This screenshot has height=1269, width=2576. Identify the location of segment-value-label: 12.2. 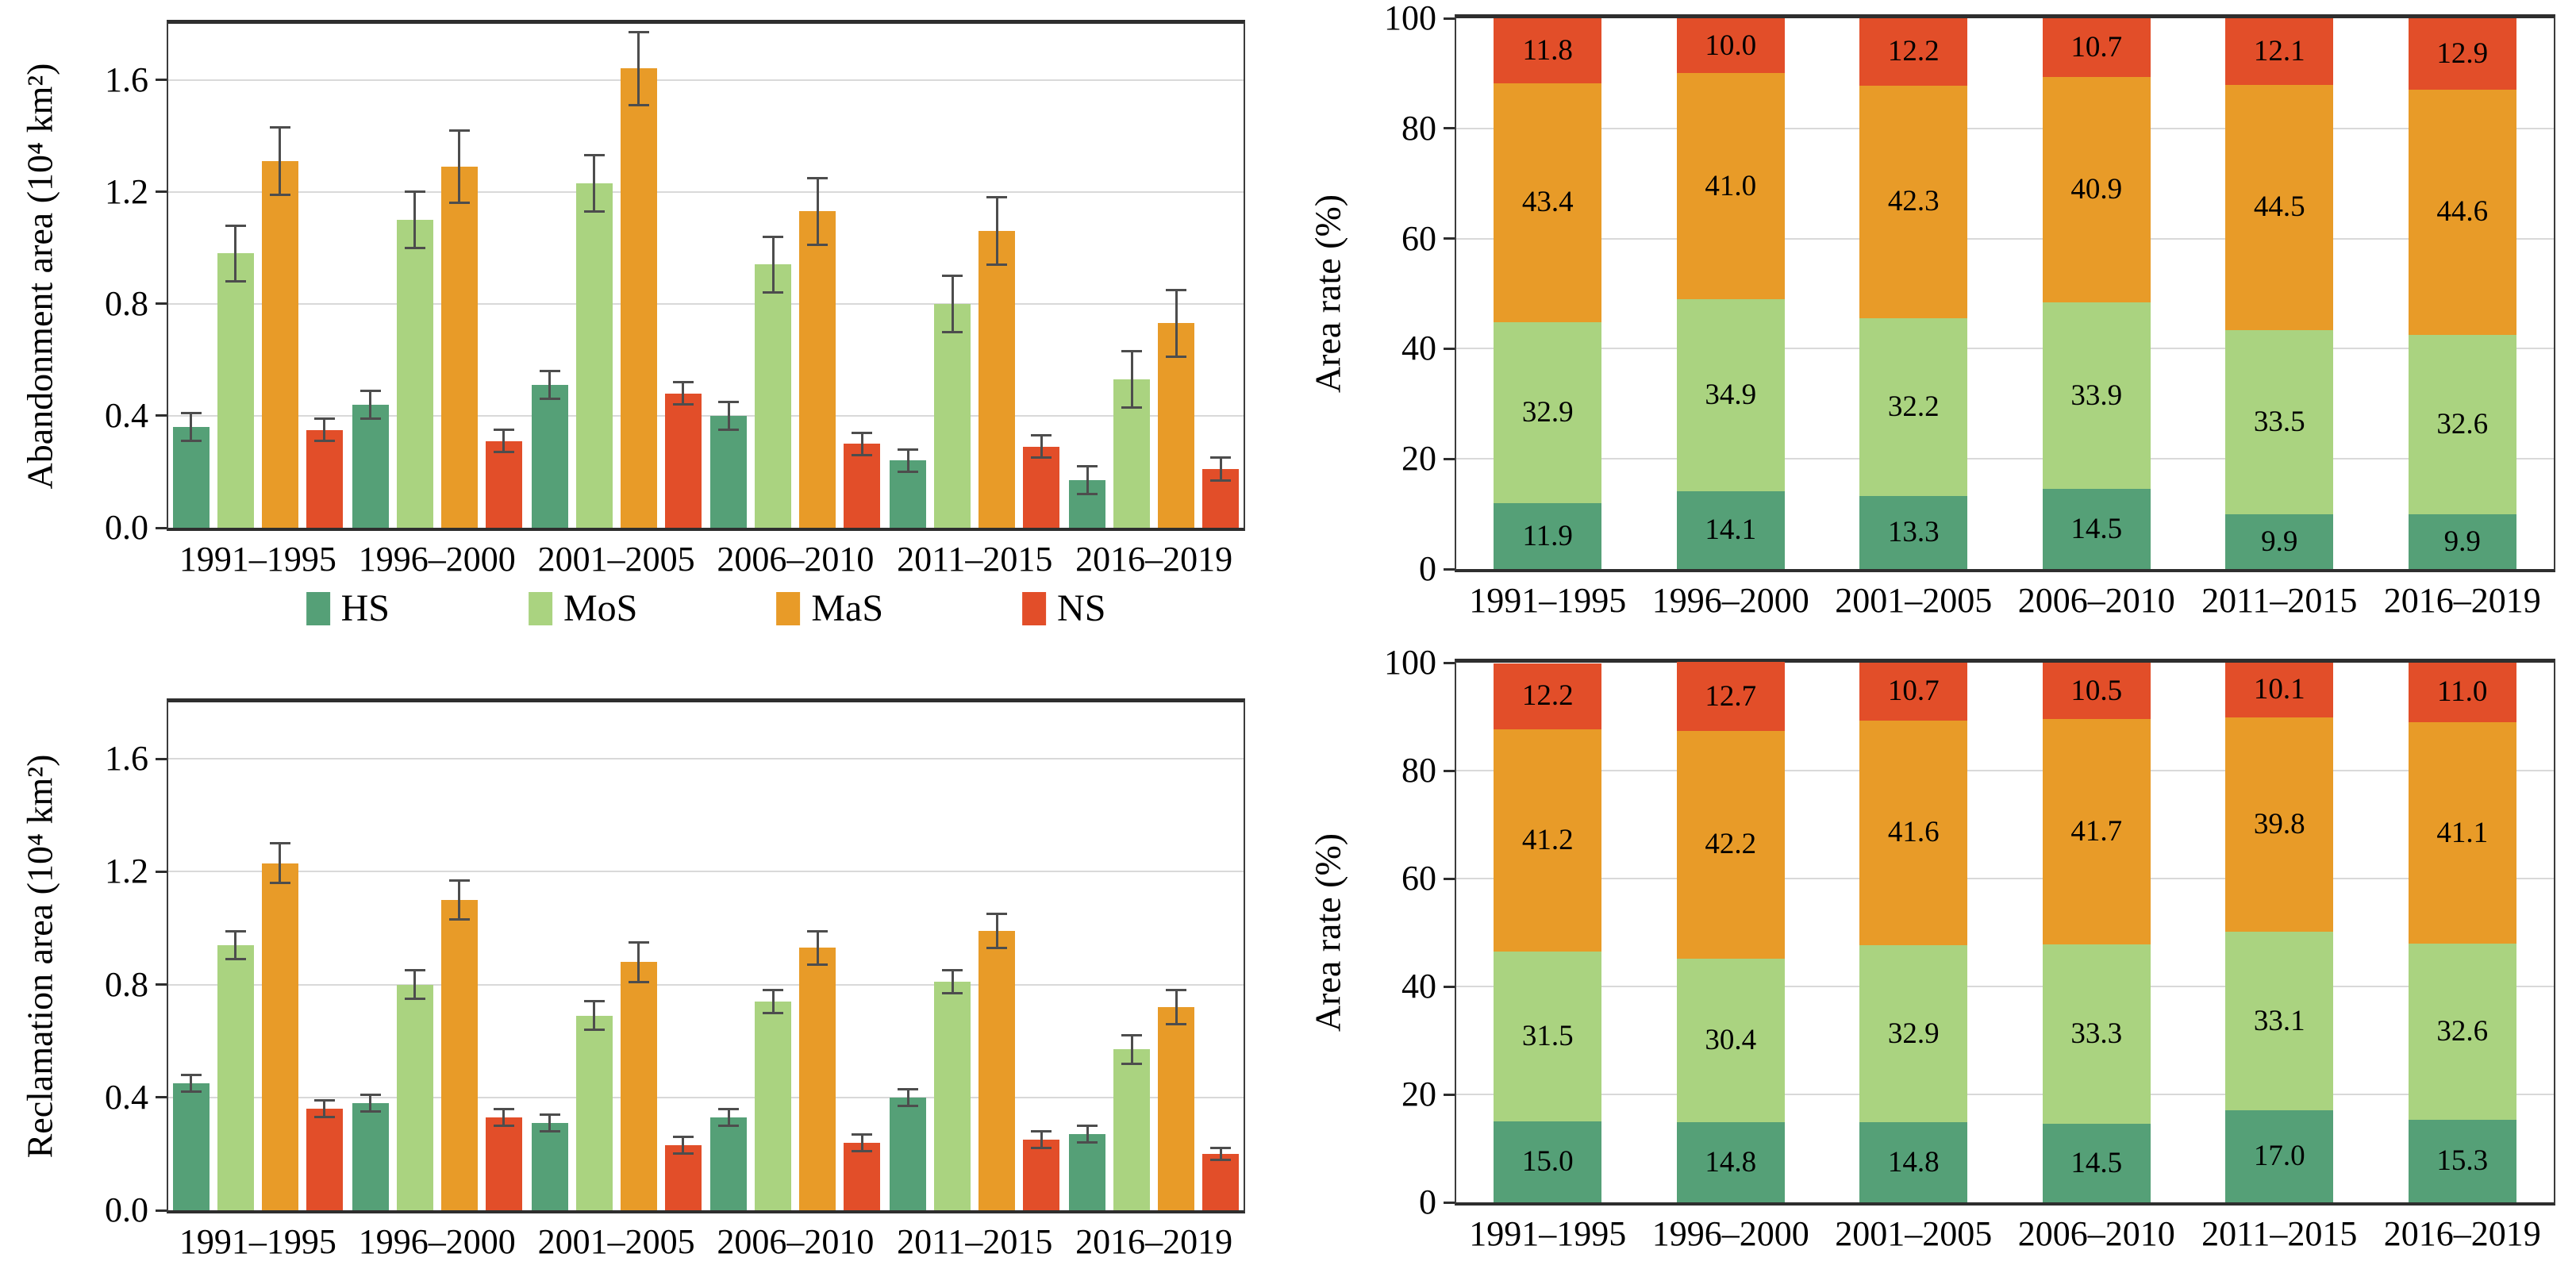
(1547, 696).